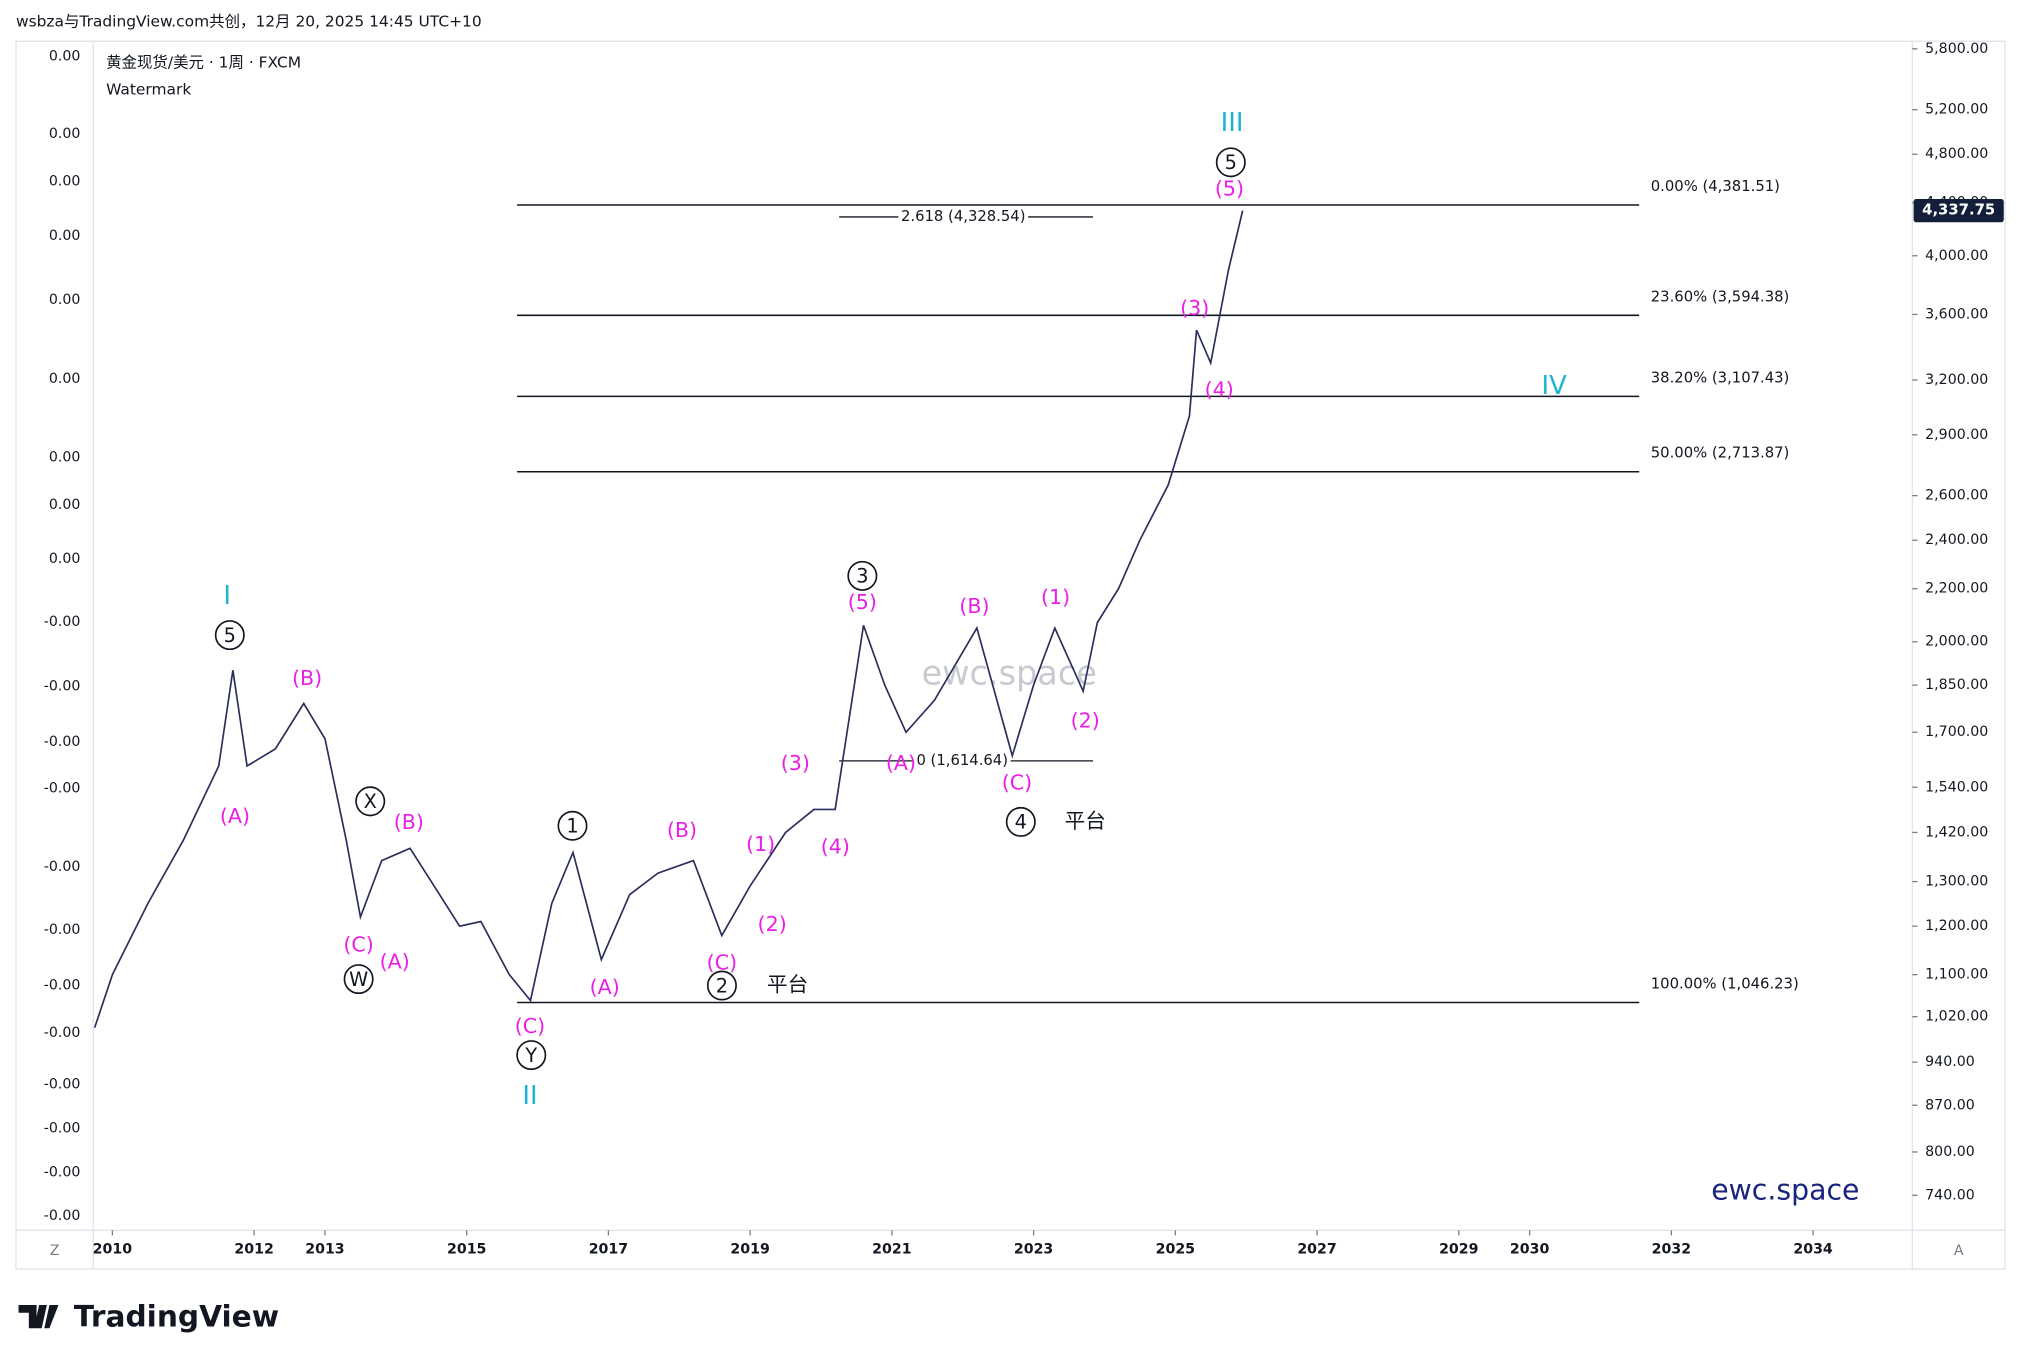  What do you see at coordinates (891, 1250) in the screenshot?
I see `x-tick-label: 2021` at bounding box center [891, 1250].